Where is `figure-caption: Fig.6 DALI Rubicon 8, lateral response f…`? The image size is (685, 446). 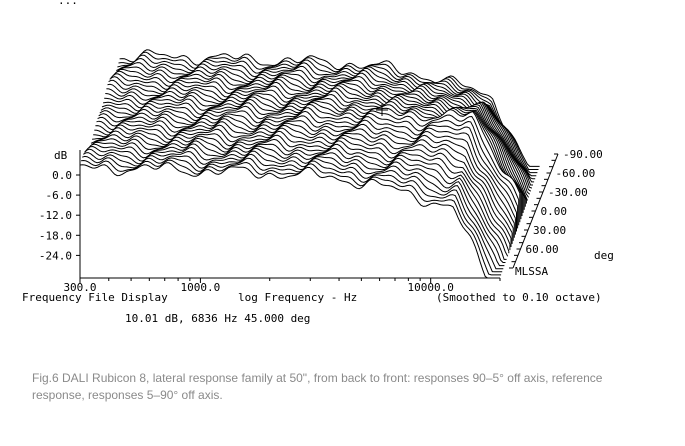
figure-caption: Fig.6 DALI Rubicon 8, lateral response f… is located at coordinates (317, 386).